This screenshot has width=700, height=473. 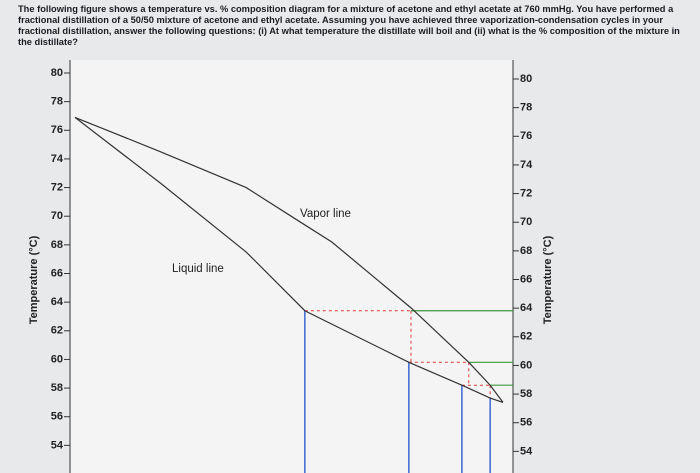 I want to click on y-tick-label: 62, so click(x=57, y=331).